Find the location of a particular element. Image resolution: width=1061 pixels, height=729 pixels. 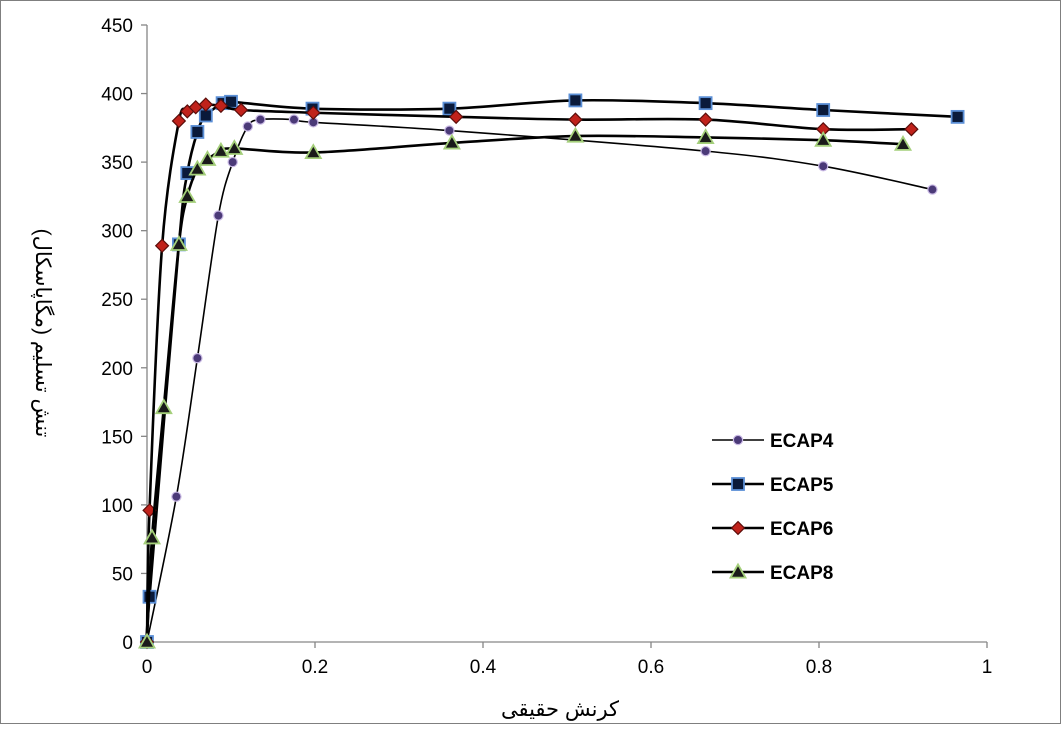

legend-item-ecap5: ECAP5 is located at coordinates (773, 485).